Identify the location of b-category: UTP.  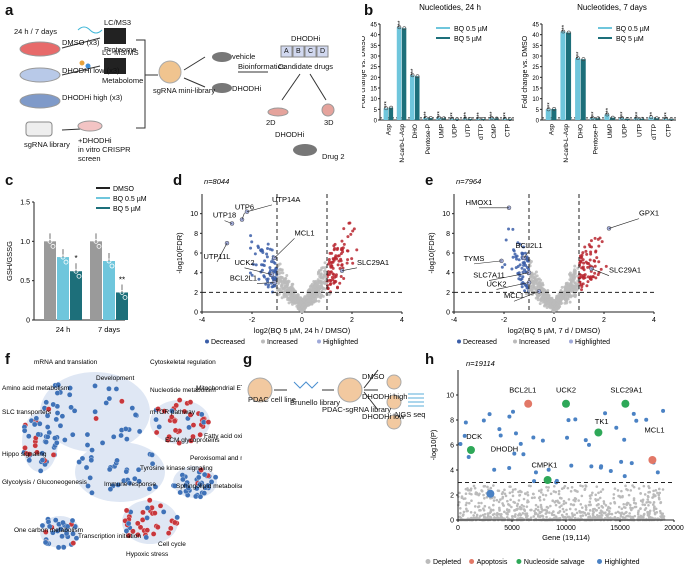
(639, 130).